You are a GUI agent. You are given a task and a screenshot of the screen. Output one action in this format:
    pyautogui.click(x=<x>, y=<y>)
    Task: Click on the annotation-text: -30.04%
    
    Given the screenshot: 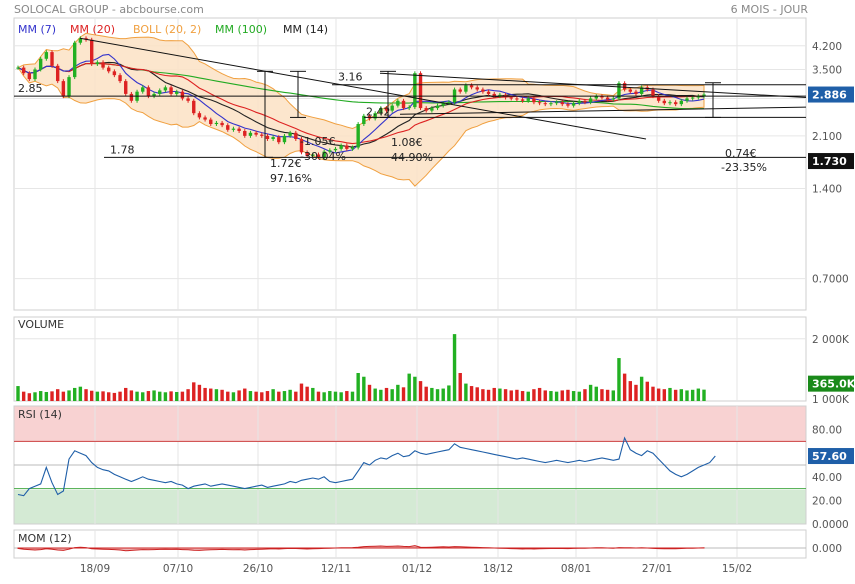 What is the action you would take?
    pyautogui.click(x=323, y=156)
    